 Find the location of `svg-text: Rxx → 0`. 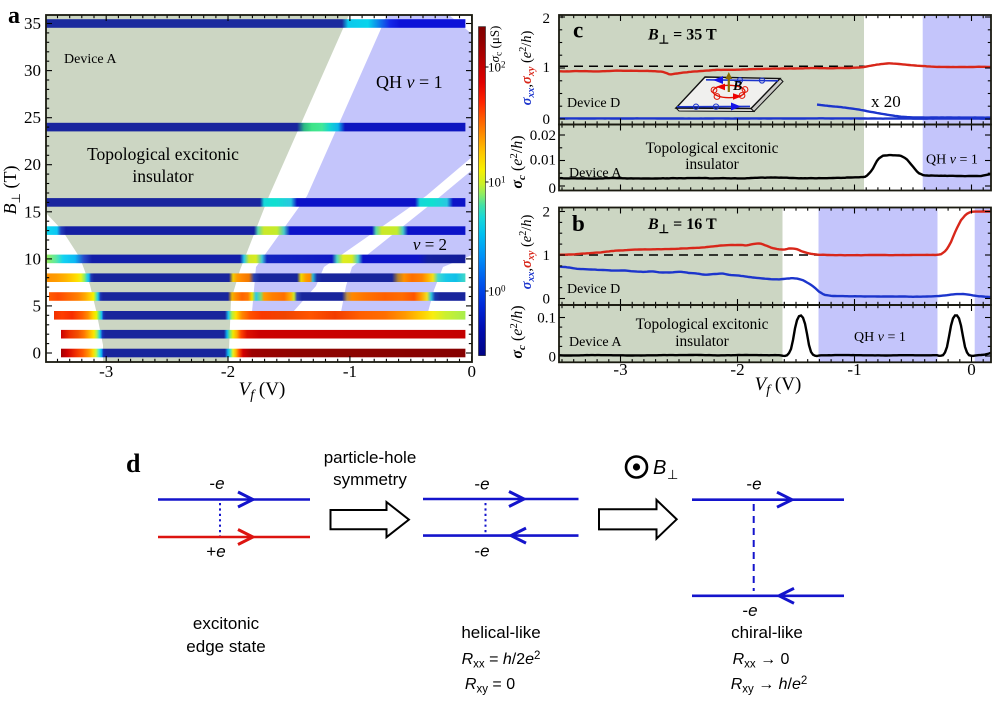

svg-text: Rxx → 0 is located at coordinates (761, 661).